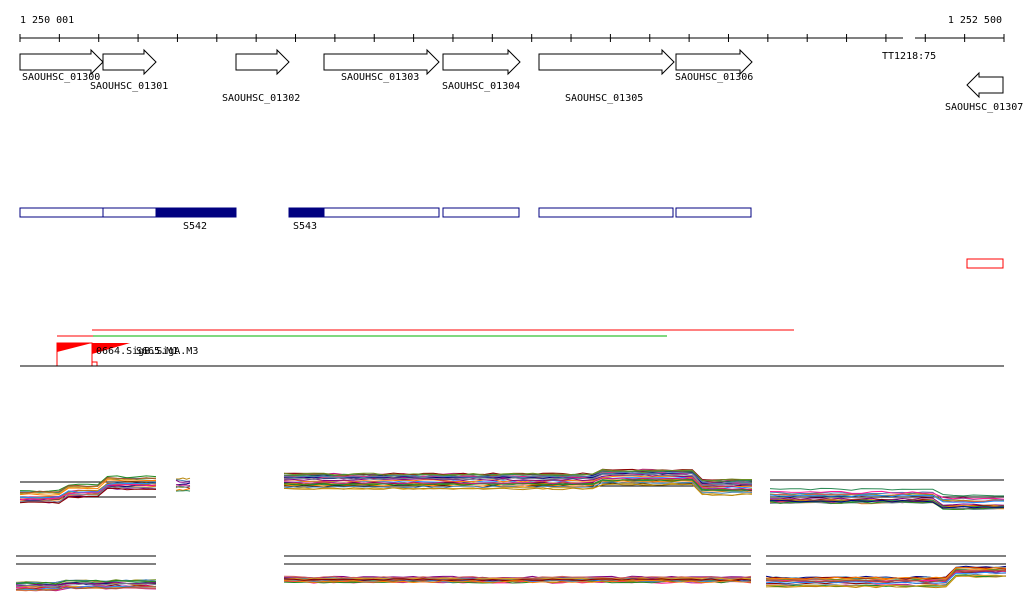 The image size is (1024, 611). I want to click on gene-label: SAOUHSC_01303, so click(380, 77).